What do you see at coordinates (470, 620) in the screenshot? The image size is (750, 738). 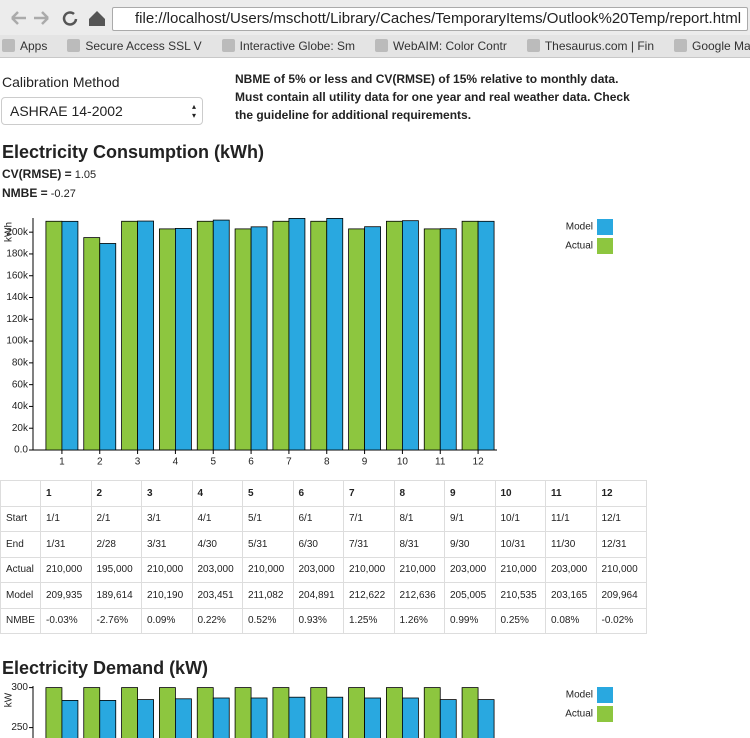 I see `table-cell: 0.99%` at bounding box center [470, 620].